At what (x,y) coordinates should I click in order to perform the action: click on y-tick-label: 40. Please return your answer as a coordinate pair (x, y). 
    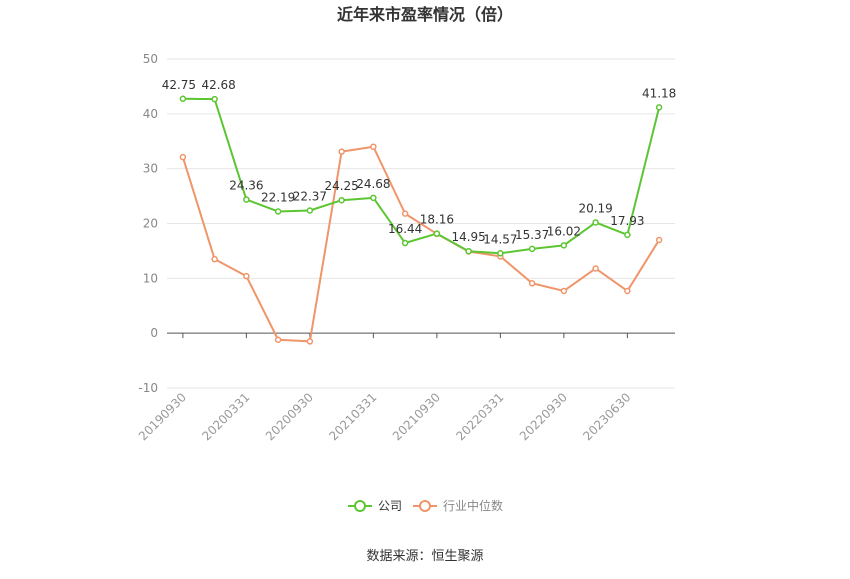
    Looking at the image, I should click on (150, 114).